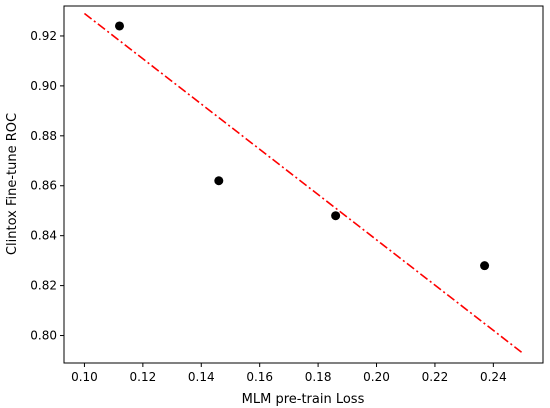 The width and height of the screenshot is (550, 408). What do you see at coordinates (289, 373) in the screenshot?
I see `x-axis-ticks: 0.10 0.12 0.14 0.16 0.18 0.20 0.22 0.24` at bounding box center [289, 373].